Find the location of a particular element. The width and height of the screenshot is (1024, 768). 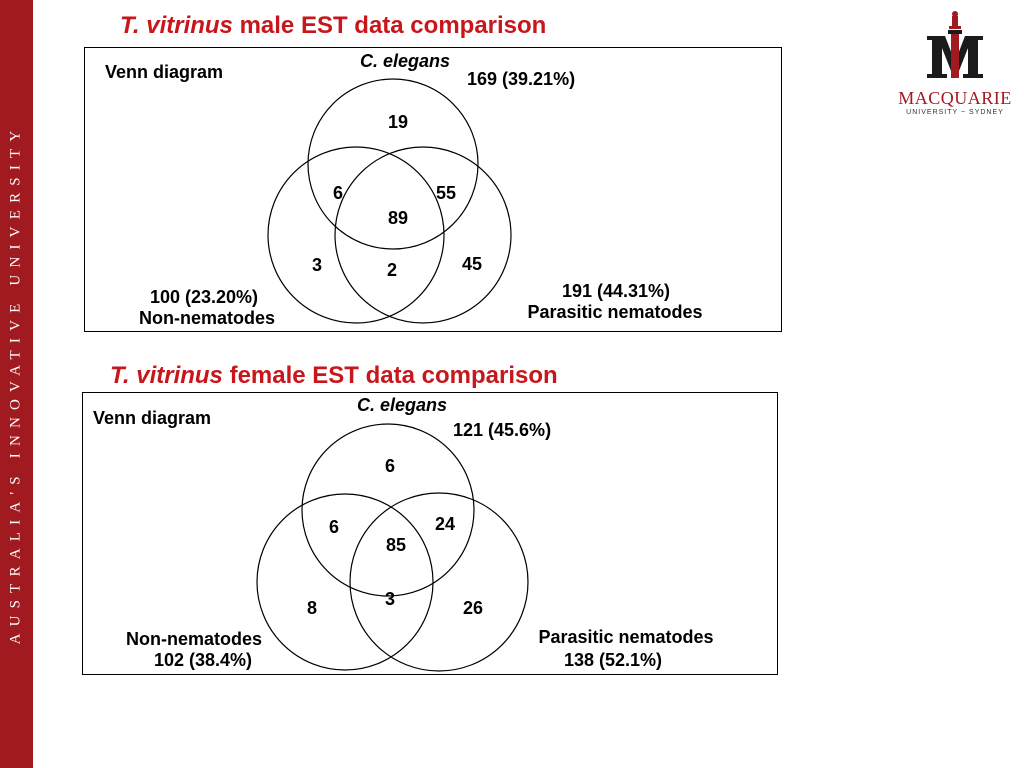

female-region-top-left: 6 is located at coordinates (334, 527).